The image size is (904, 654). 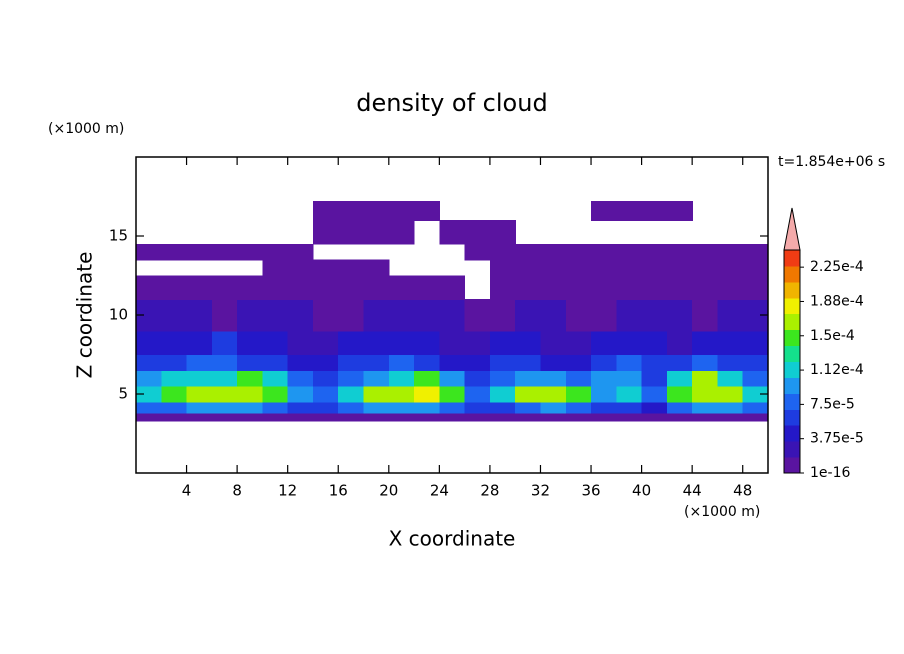 I want to click on colorbar-extension, so click(x=792, y=229).